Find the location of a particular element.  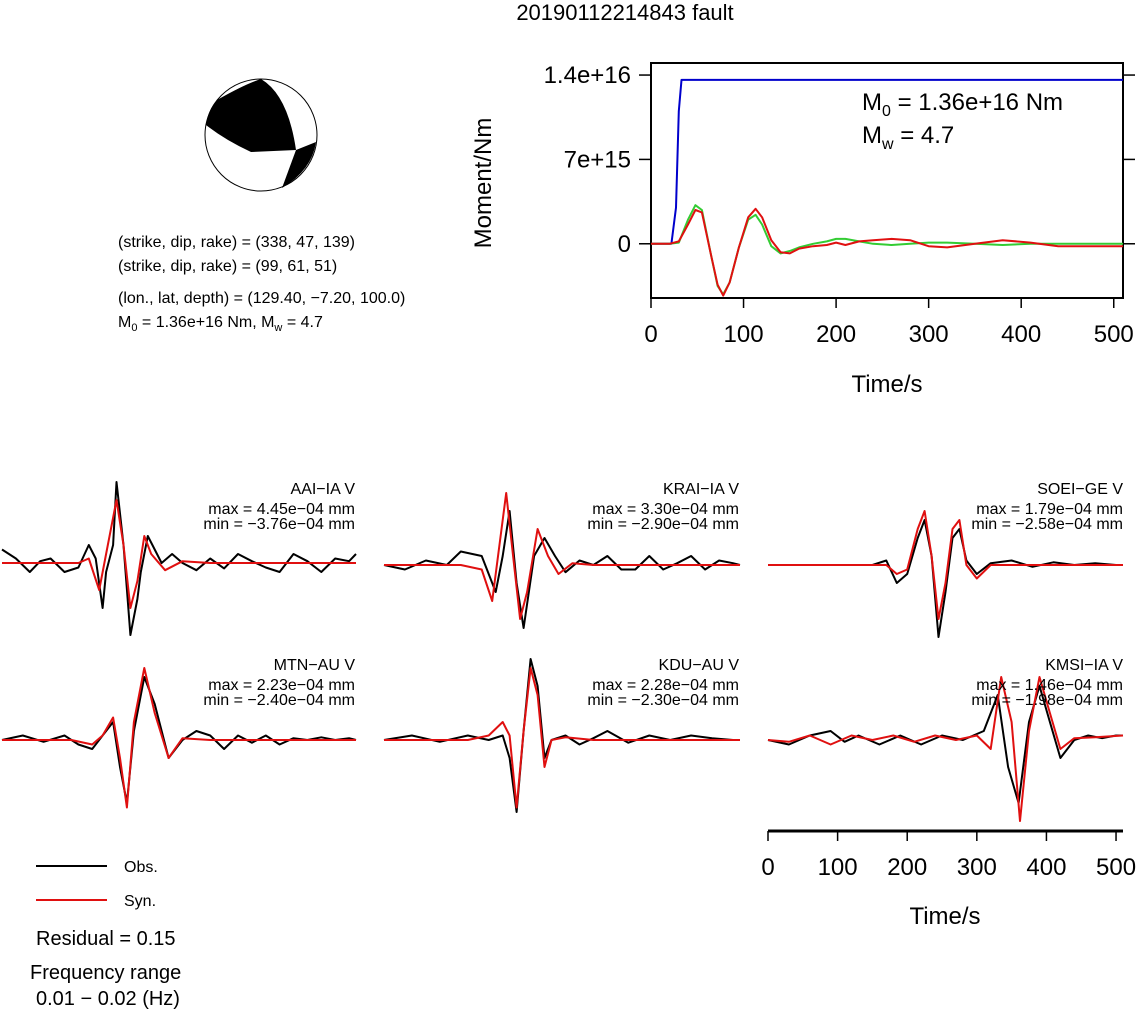

waveform-x-tick-label: 100 is located at coordinates (838, 867).